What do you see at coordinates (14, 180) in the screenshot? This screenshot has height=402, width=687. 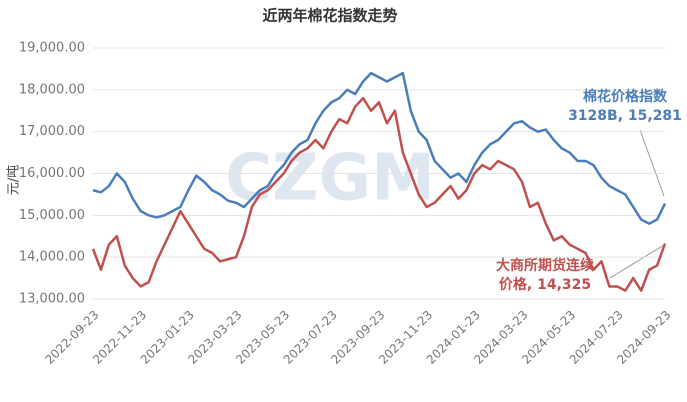 I see `y-axis-title: 元/吨` at bounding box center [14, 180].